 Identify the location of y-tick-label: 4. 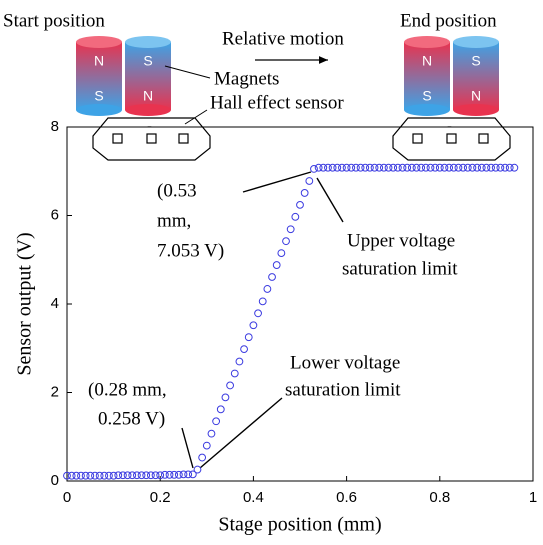
(55, 303).